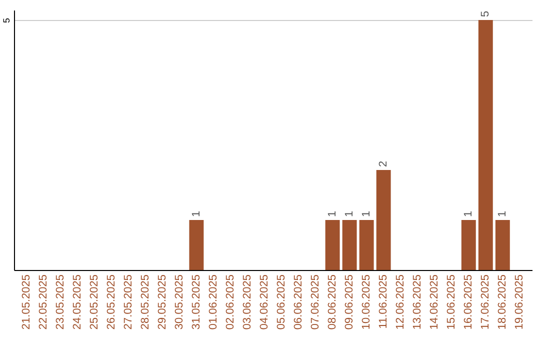  Describe the element at coordinates (468, 302) in the screenshot. I see `x-tick-label: 16.06.2025` at that location.